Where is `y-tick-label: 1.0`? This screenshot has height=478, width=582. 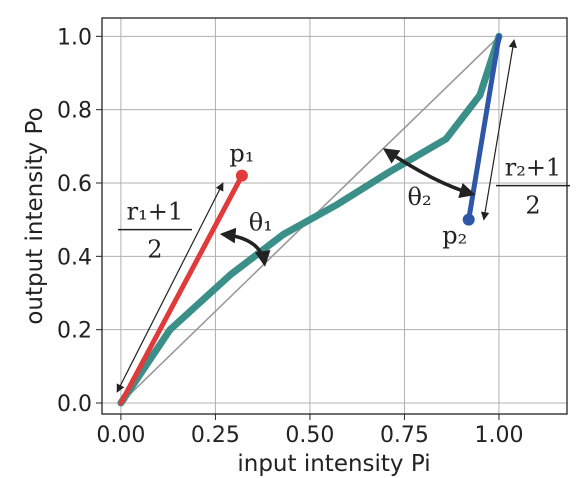 y-tick-label: 1.0 is located at coordinates (74, 37).